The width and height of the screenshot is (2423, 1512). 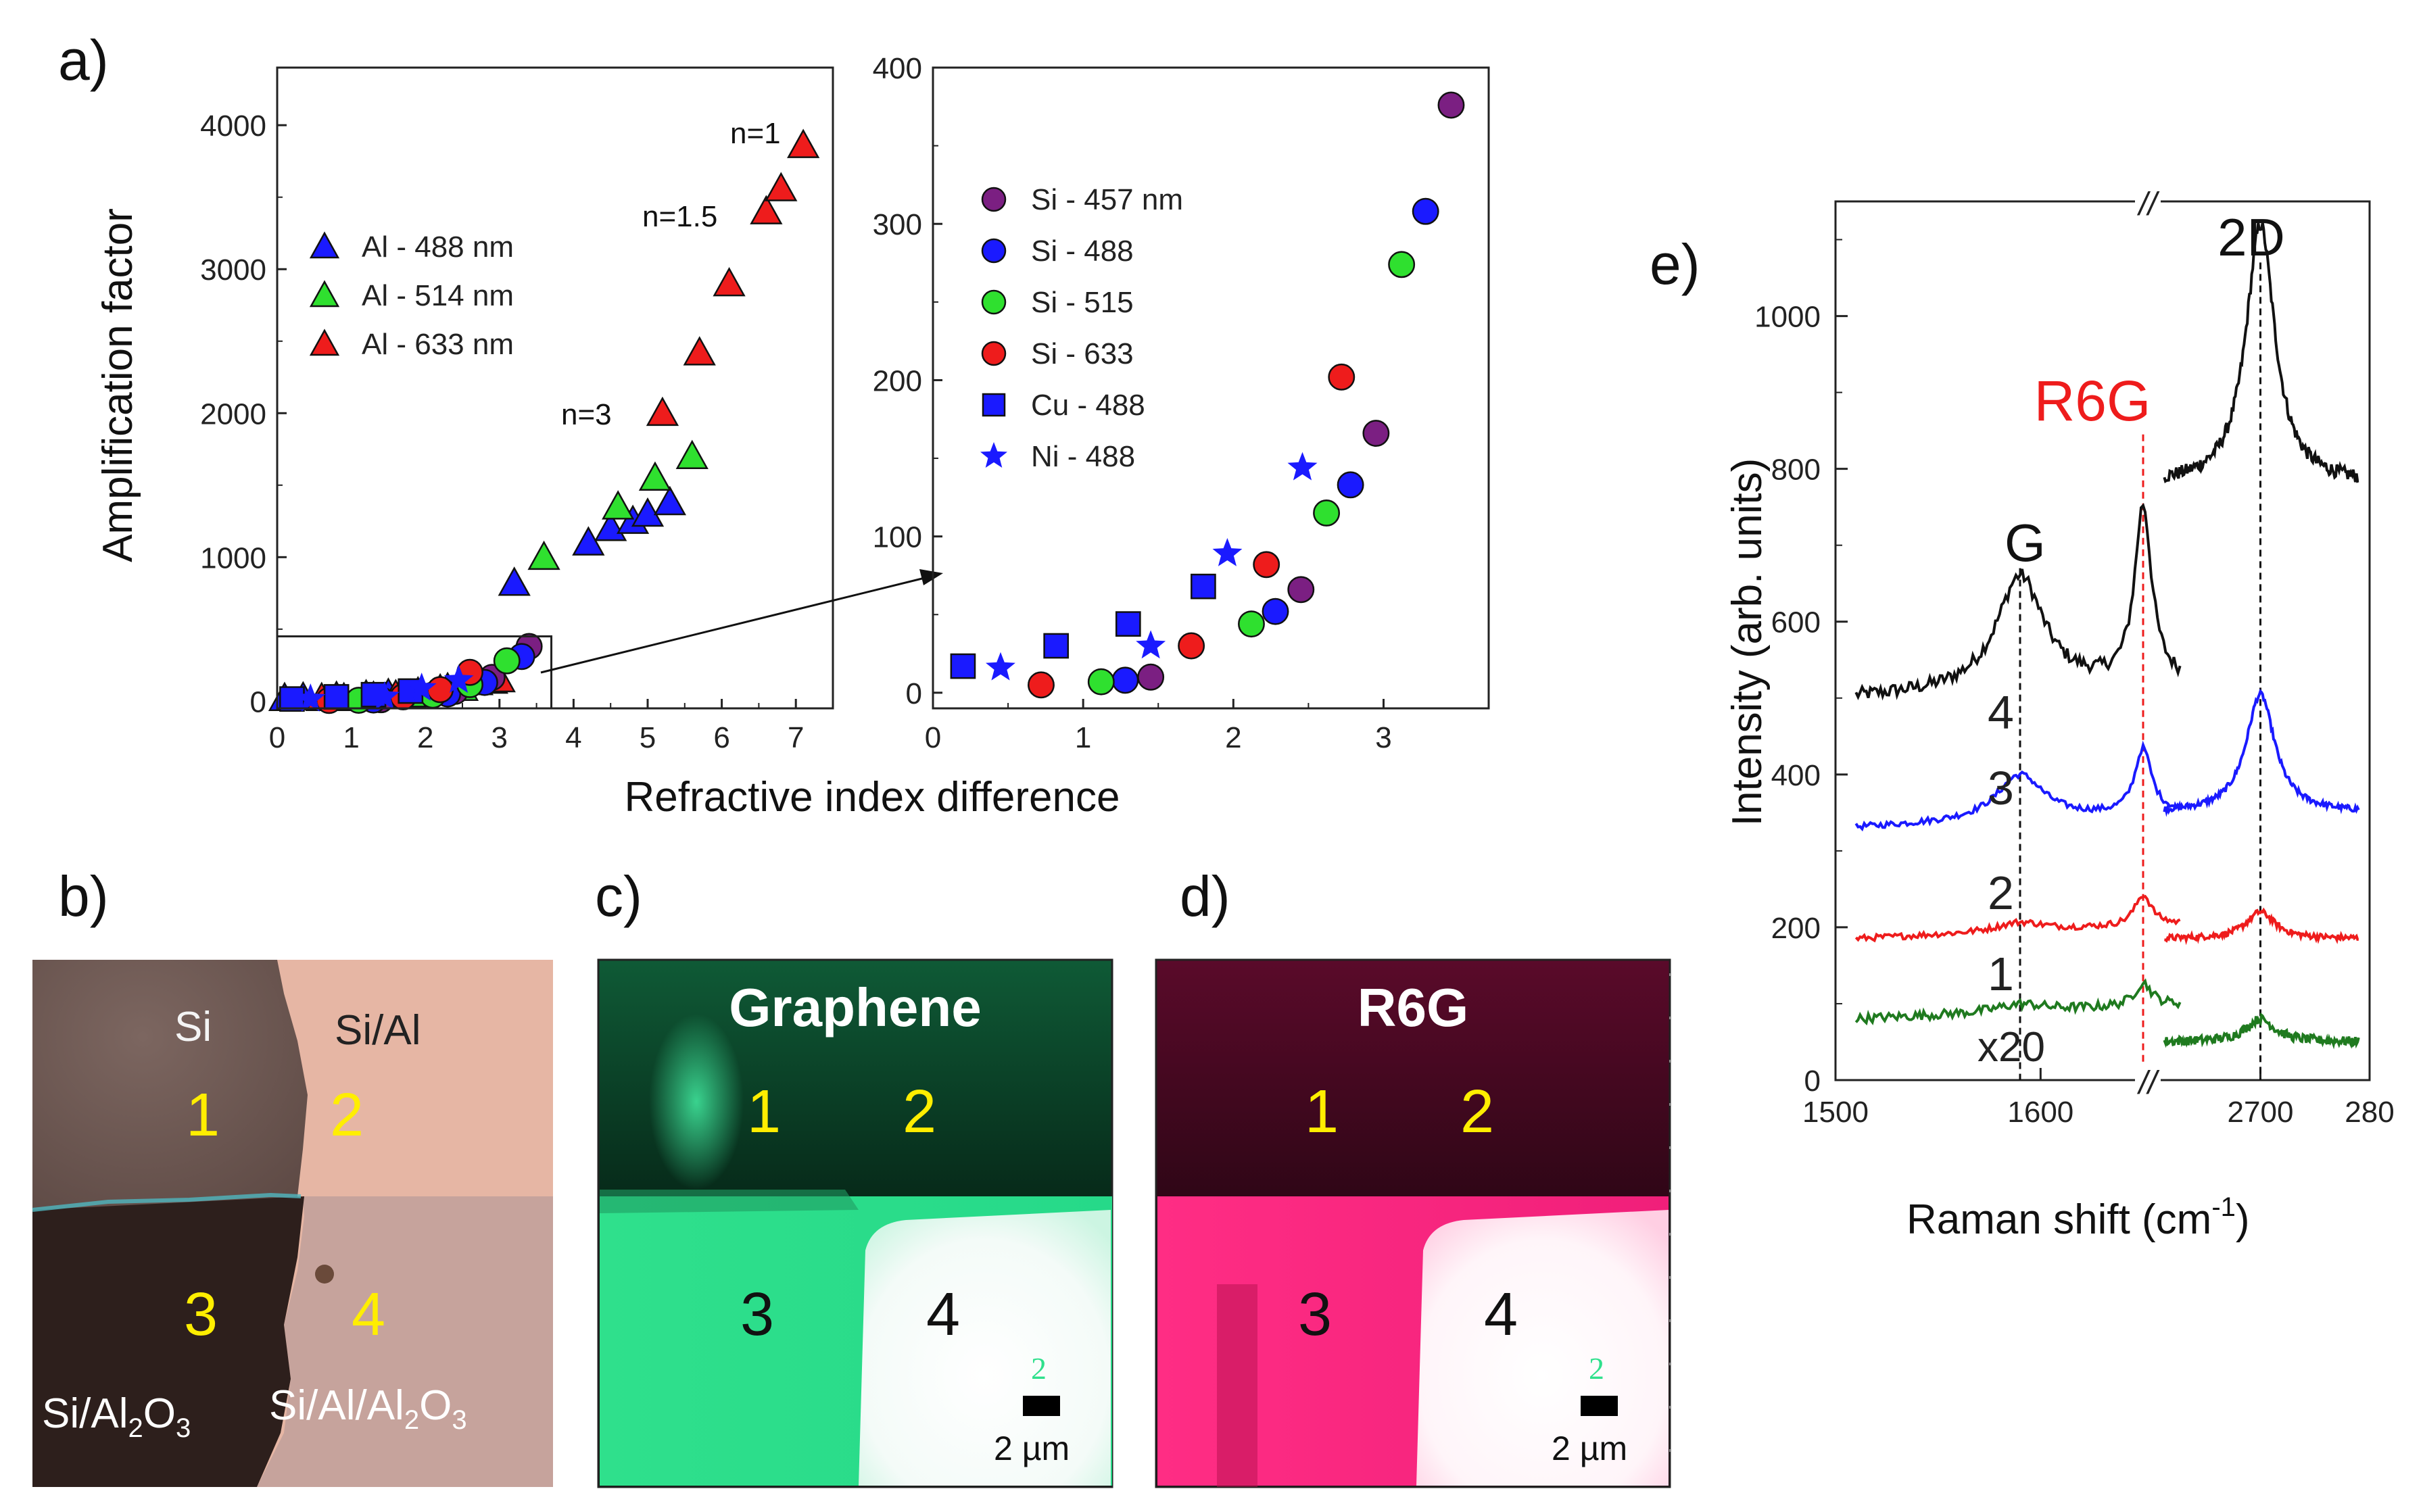 What do you see at coordinates (648, 737) in the screenshot?
I see `x-tick-label: 5` at bounding box center [648, 737].